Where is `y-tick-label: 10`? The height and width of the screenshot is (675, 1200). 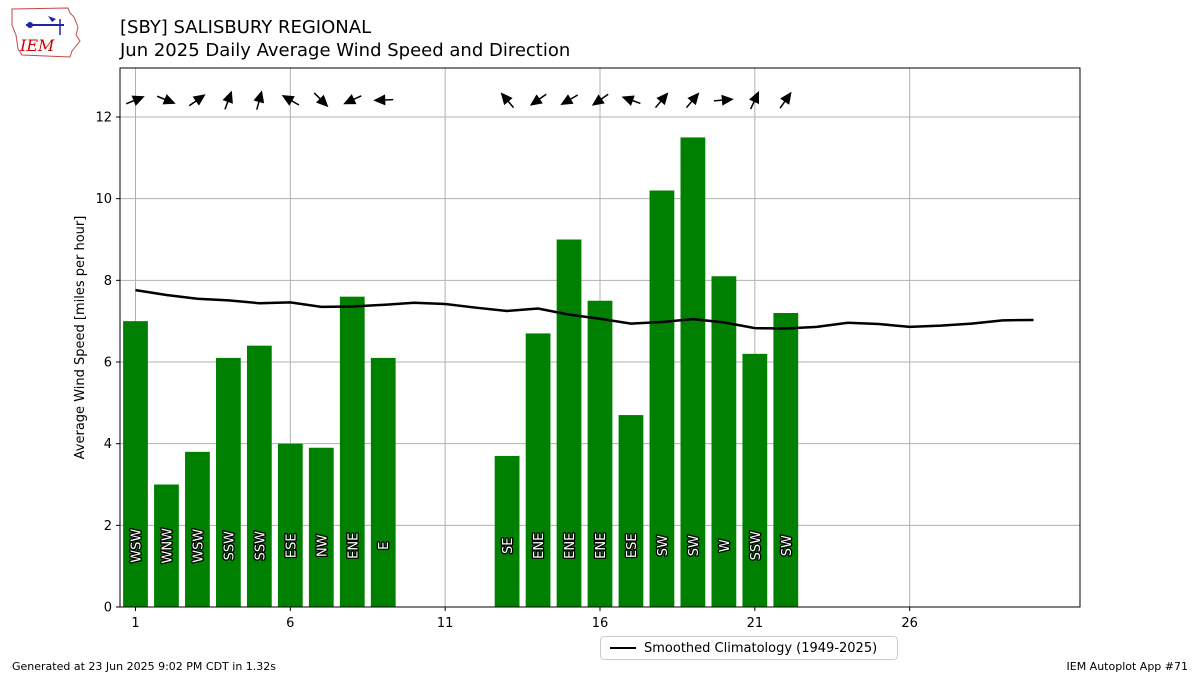 y-tick-label: 10 is located at coordinates (103, 199).